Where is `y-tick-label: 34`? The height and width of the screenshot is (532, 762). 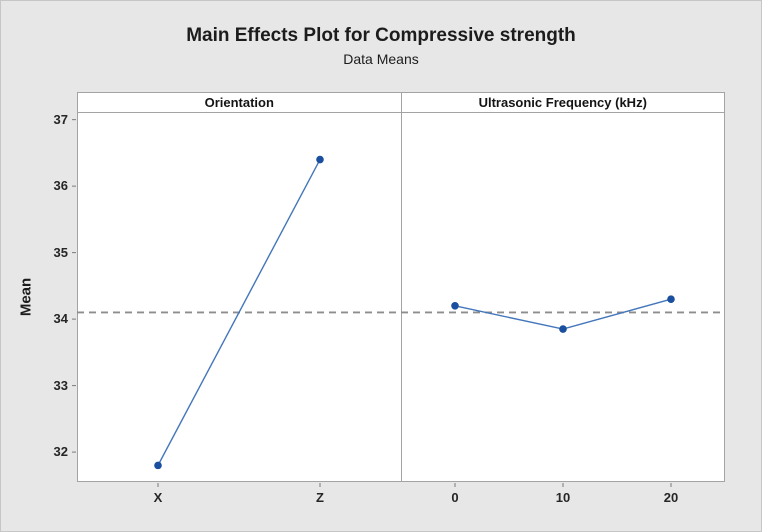 y-tick-label: 34 is located at coordinates (60, 319).